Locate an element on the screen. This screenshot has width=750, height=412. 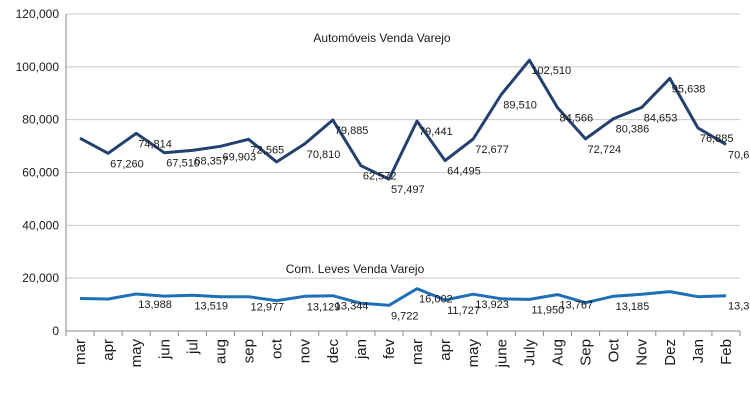
data-label: 84,653 is located at coordinates (661, 118).